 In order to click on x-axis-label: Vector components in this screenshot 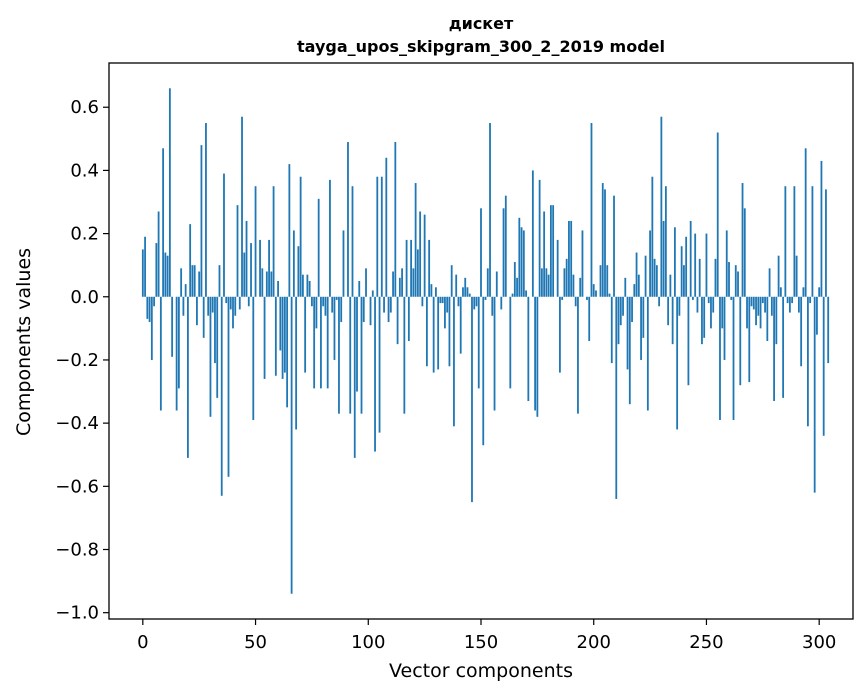, I will do `click(481, 671)`.